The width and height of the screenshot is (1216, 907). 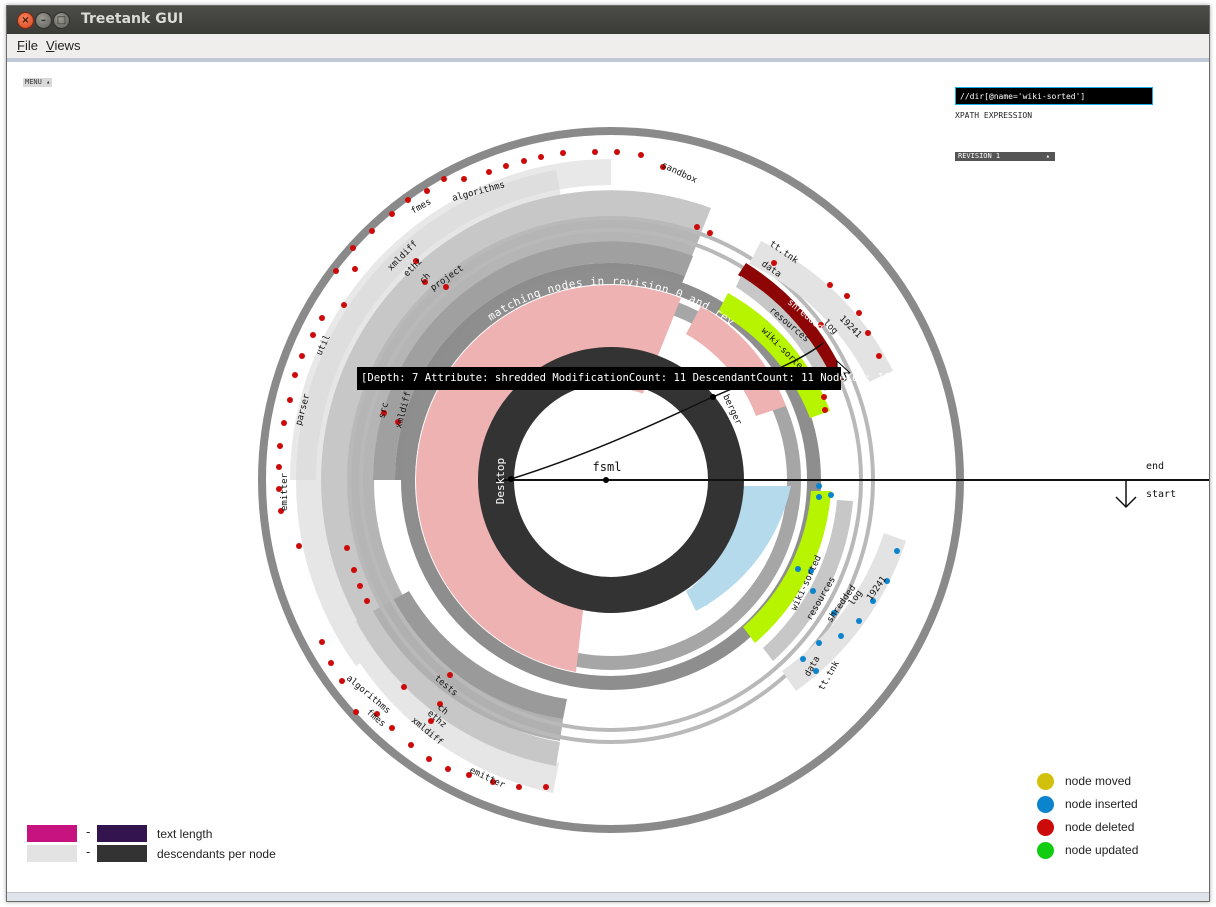 What do you see at coordinates (608, 46) in the screenshot?
I see `menu-bar: File Views` at bounding box center [608, 46].